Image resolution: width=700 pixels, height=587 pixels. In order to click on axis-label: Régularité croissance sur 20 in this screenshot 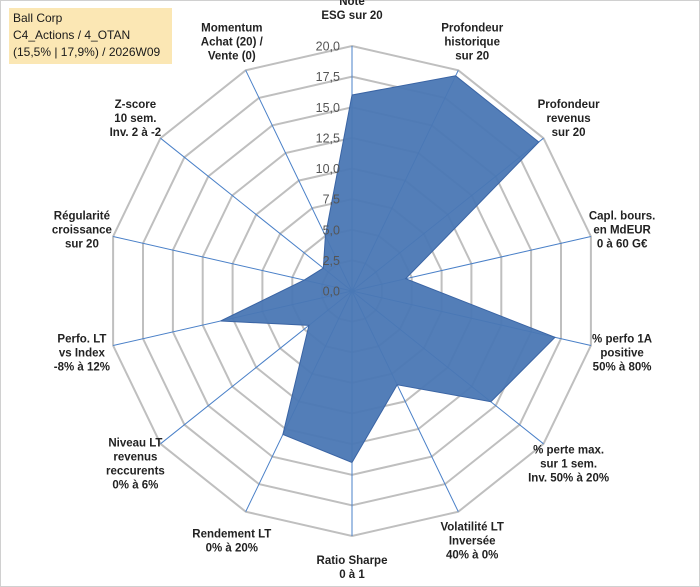, I will do `click(82, 230)`.